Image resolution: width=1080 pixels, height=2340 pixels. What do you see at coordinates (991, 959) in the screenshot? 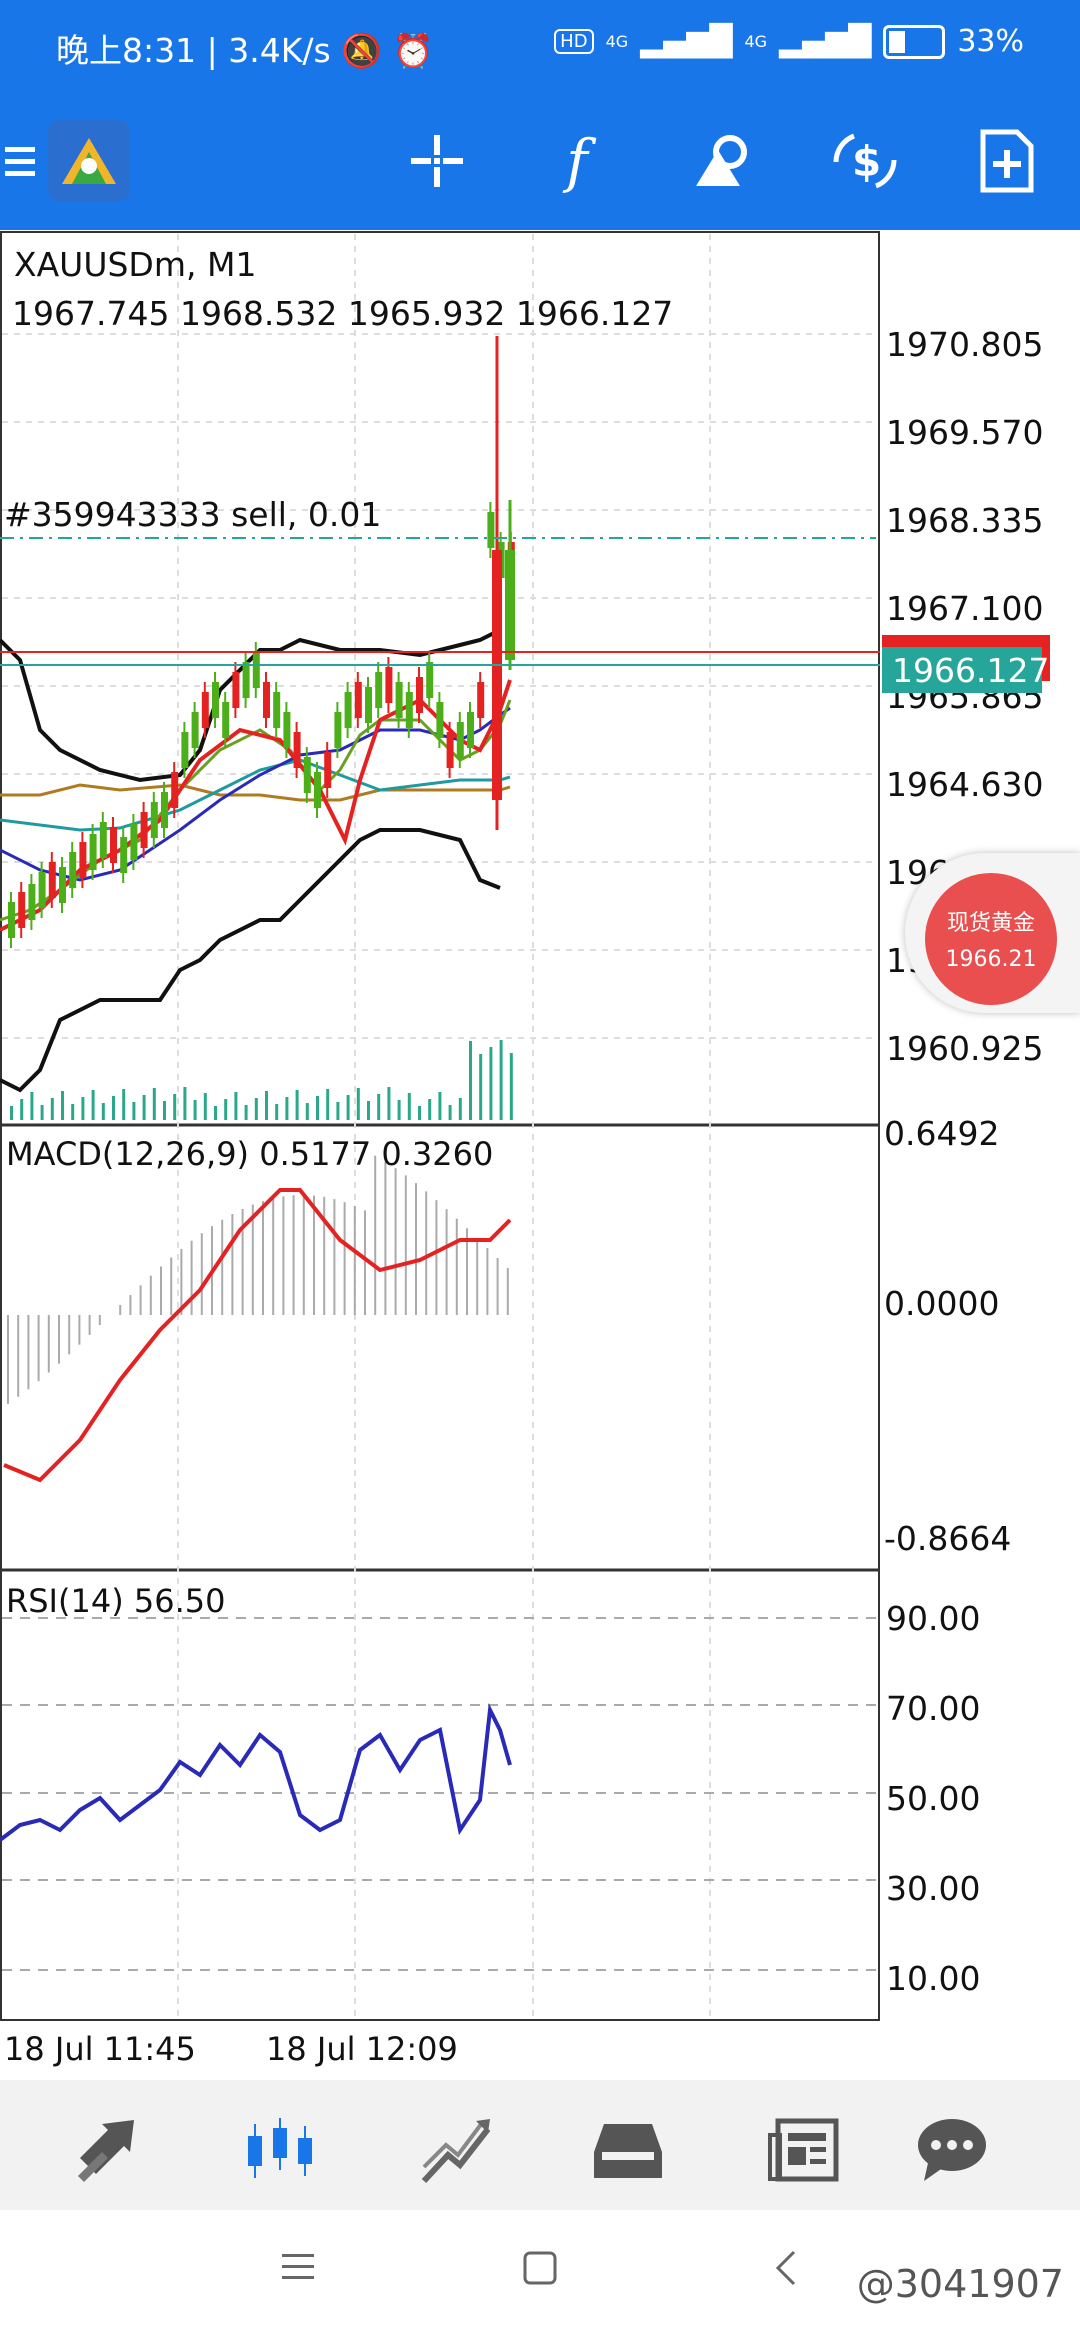
I see `floating-price: 1966.21` at bounding box center [991, 959].